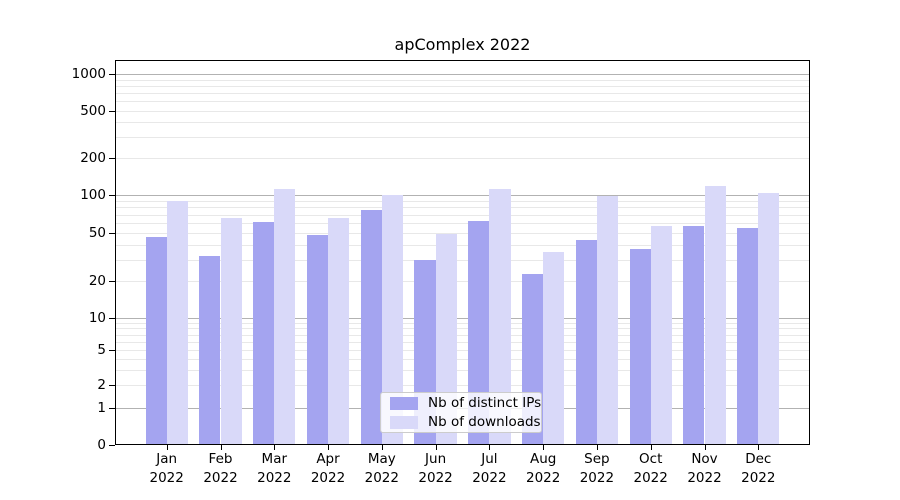 The height and width of the screenshot is (500, 900). Describe the element at coordinates (210, 350) in the screenshot. I see `bar-ips-feb` at that location.